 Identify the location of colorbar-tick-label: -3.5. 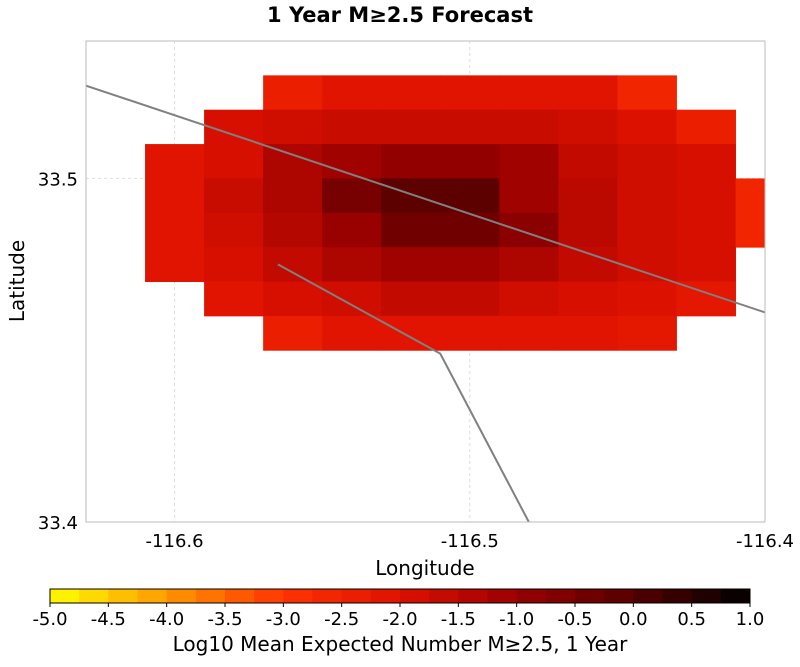
(224, 619).